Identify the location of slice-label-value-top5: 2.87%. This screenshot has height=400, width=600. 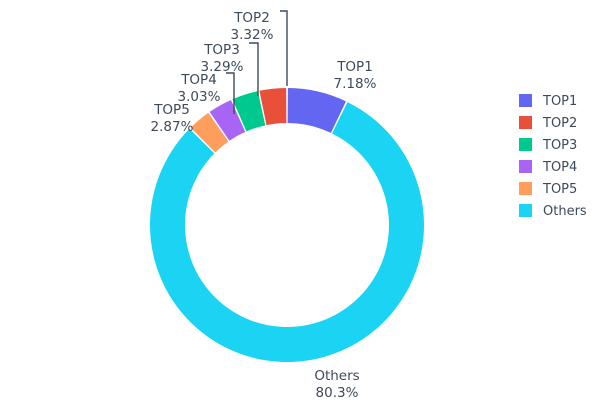
(172, 127).